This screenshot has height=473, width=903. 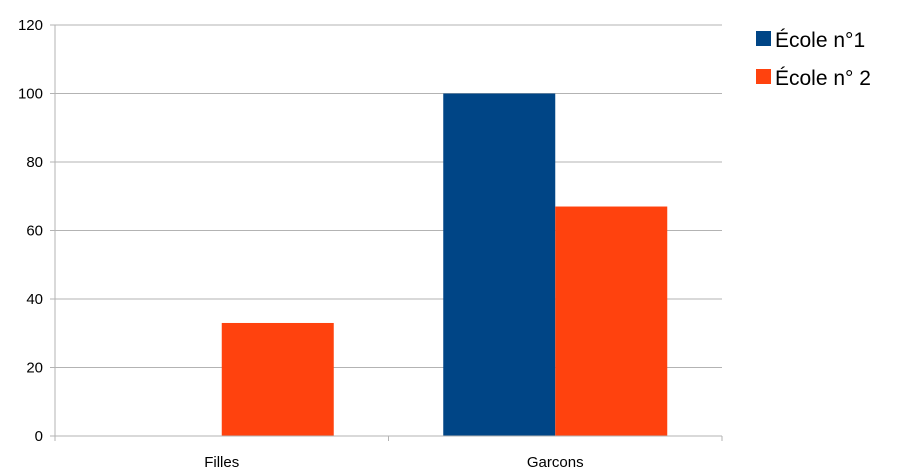 I want to click on y-tick-label: 60, so click(x=34, y=231).